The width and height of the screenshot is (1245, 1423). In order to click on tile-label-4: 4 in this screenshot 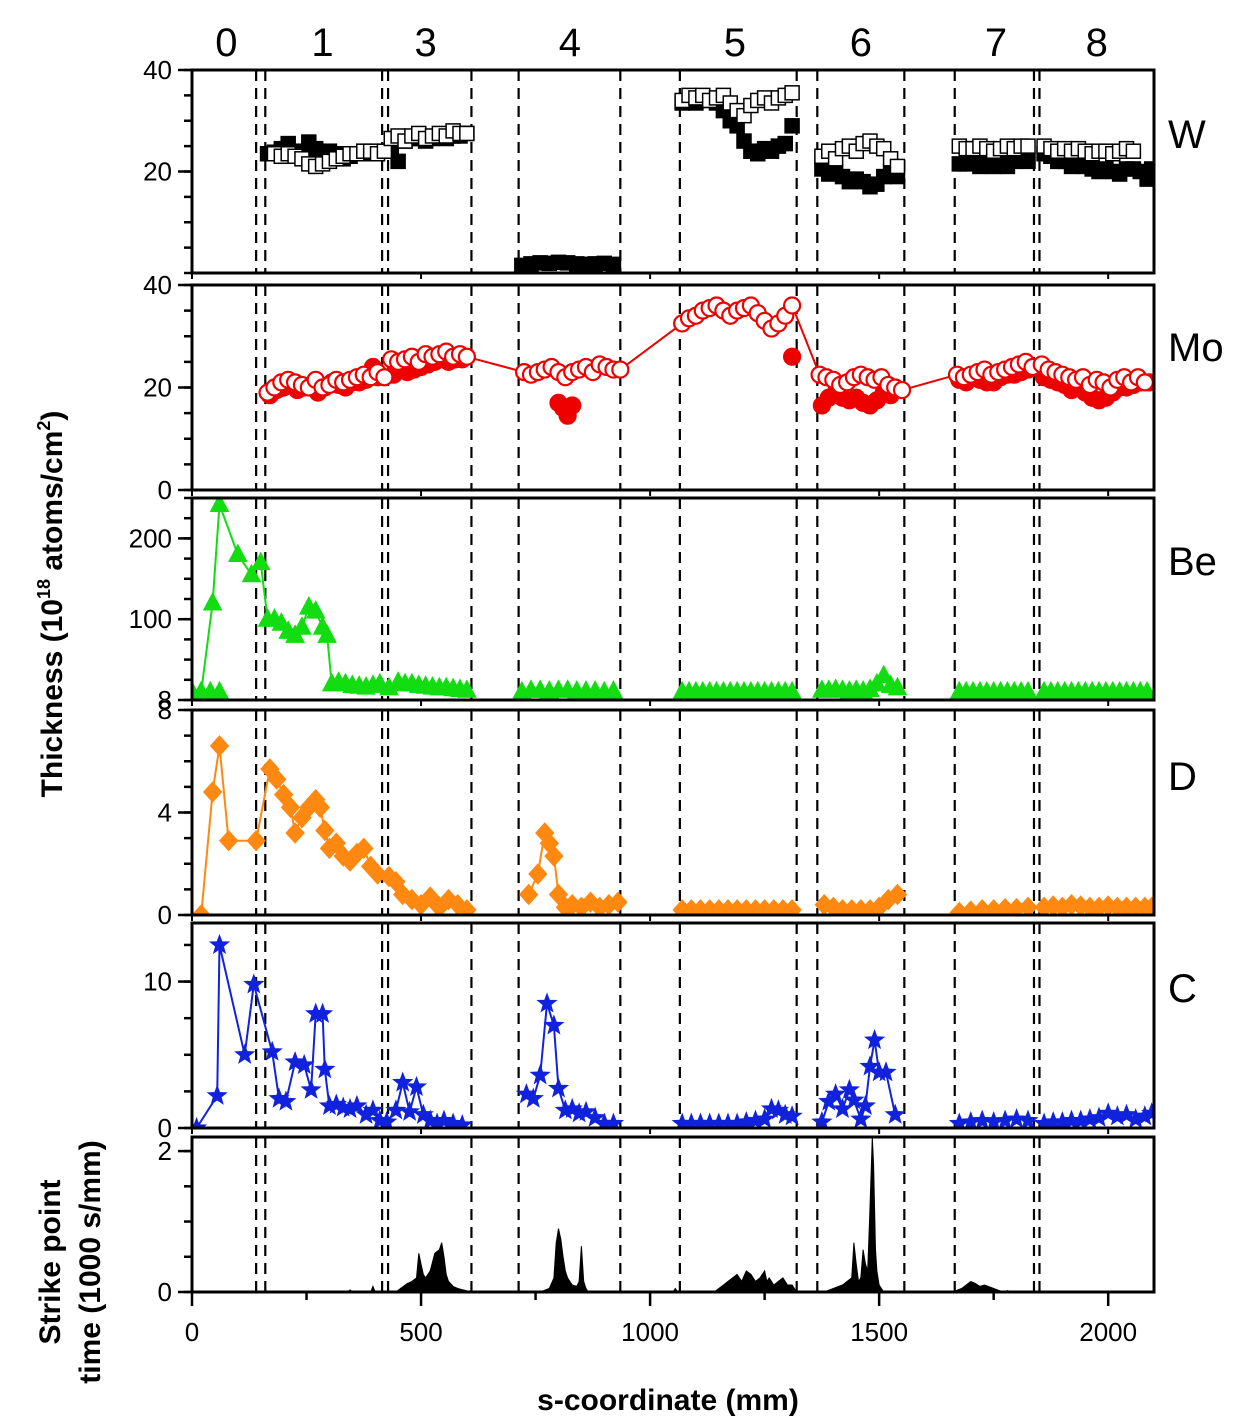, I will do `click(570, 43)`.